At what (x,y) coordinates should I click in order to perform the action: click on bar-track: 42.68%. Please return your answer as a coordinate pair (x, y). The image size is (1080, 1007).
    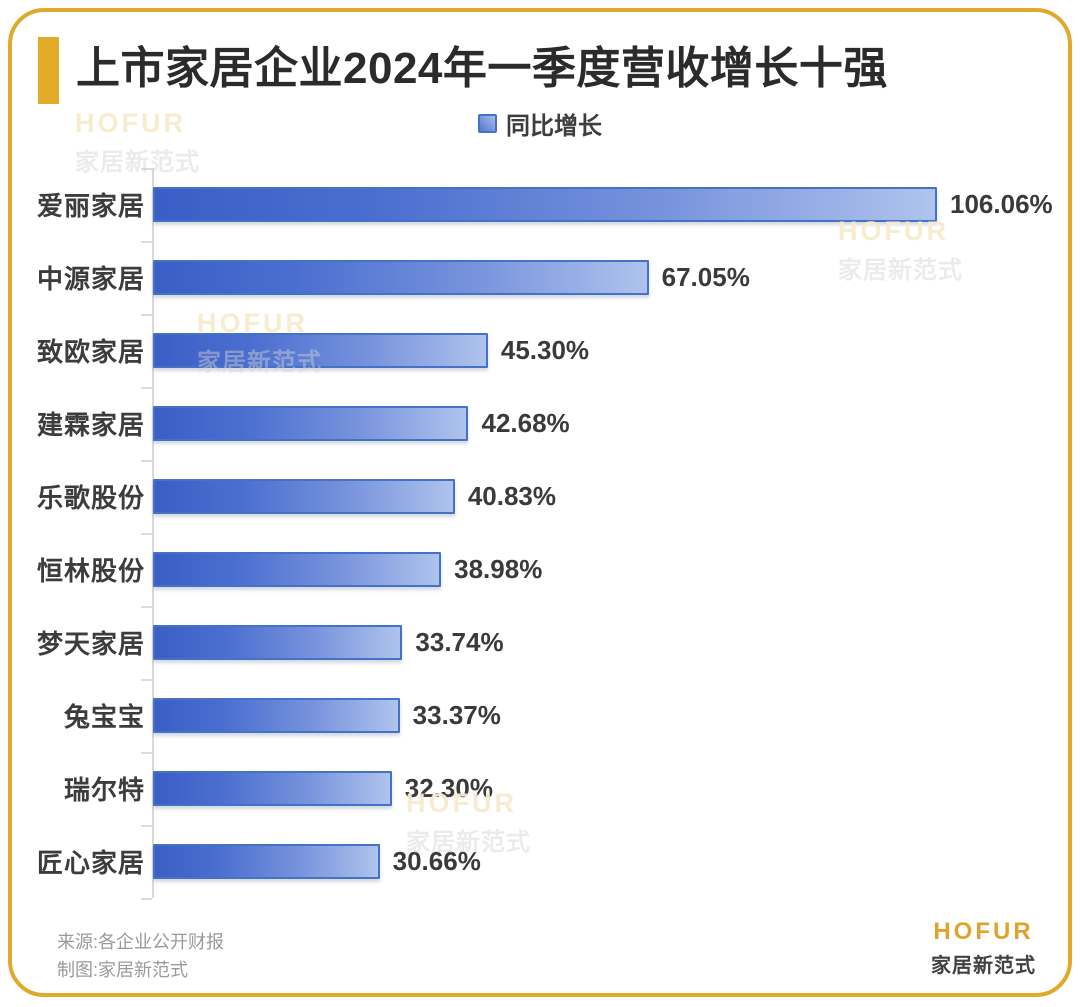
    Looking at the image, I should click on (545, 423).